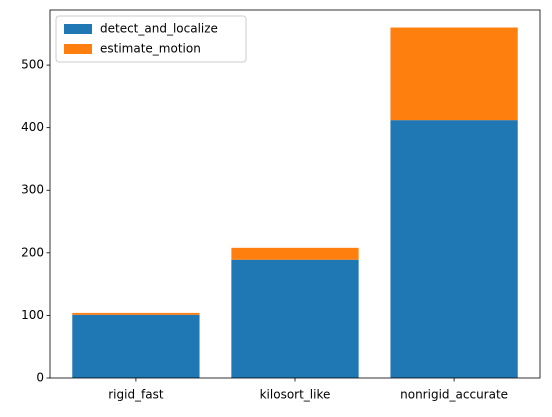  What do you see at coordinates (32, 252) in the screenshot?
I see `y-tick-label: 200` at bounding box center [32, 252].